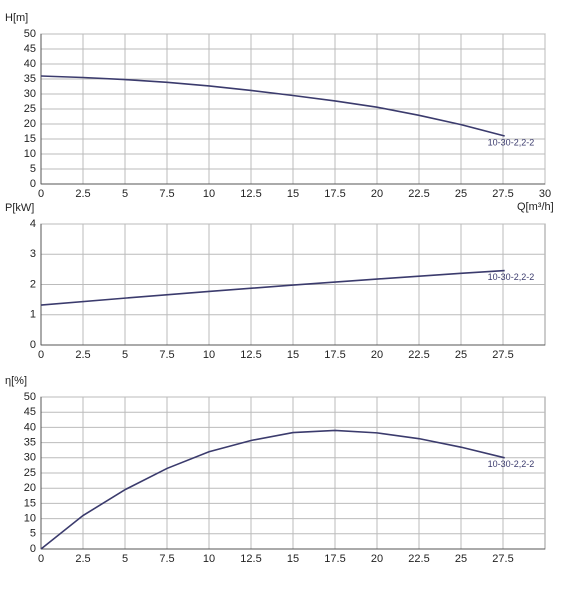  I want to click on y-tick-label: 4, so click(33, 224).